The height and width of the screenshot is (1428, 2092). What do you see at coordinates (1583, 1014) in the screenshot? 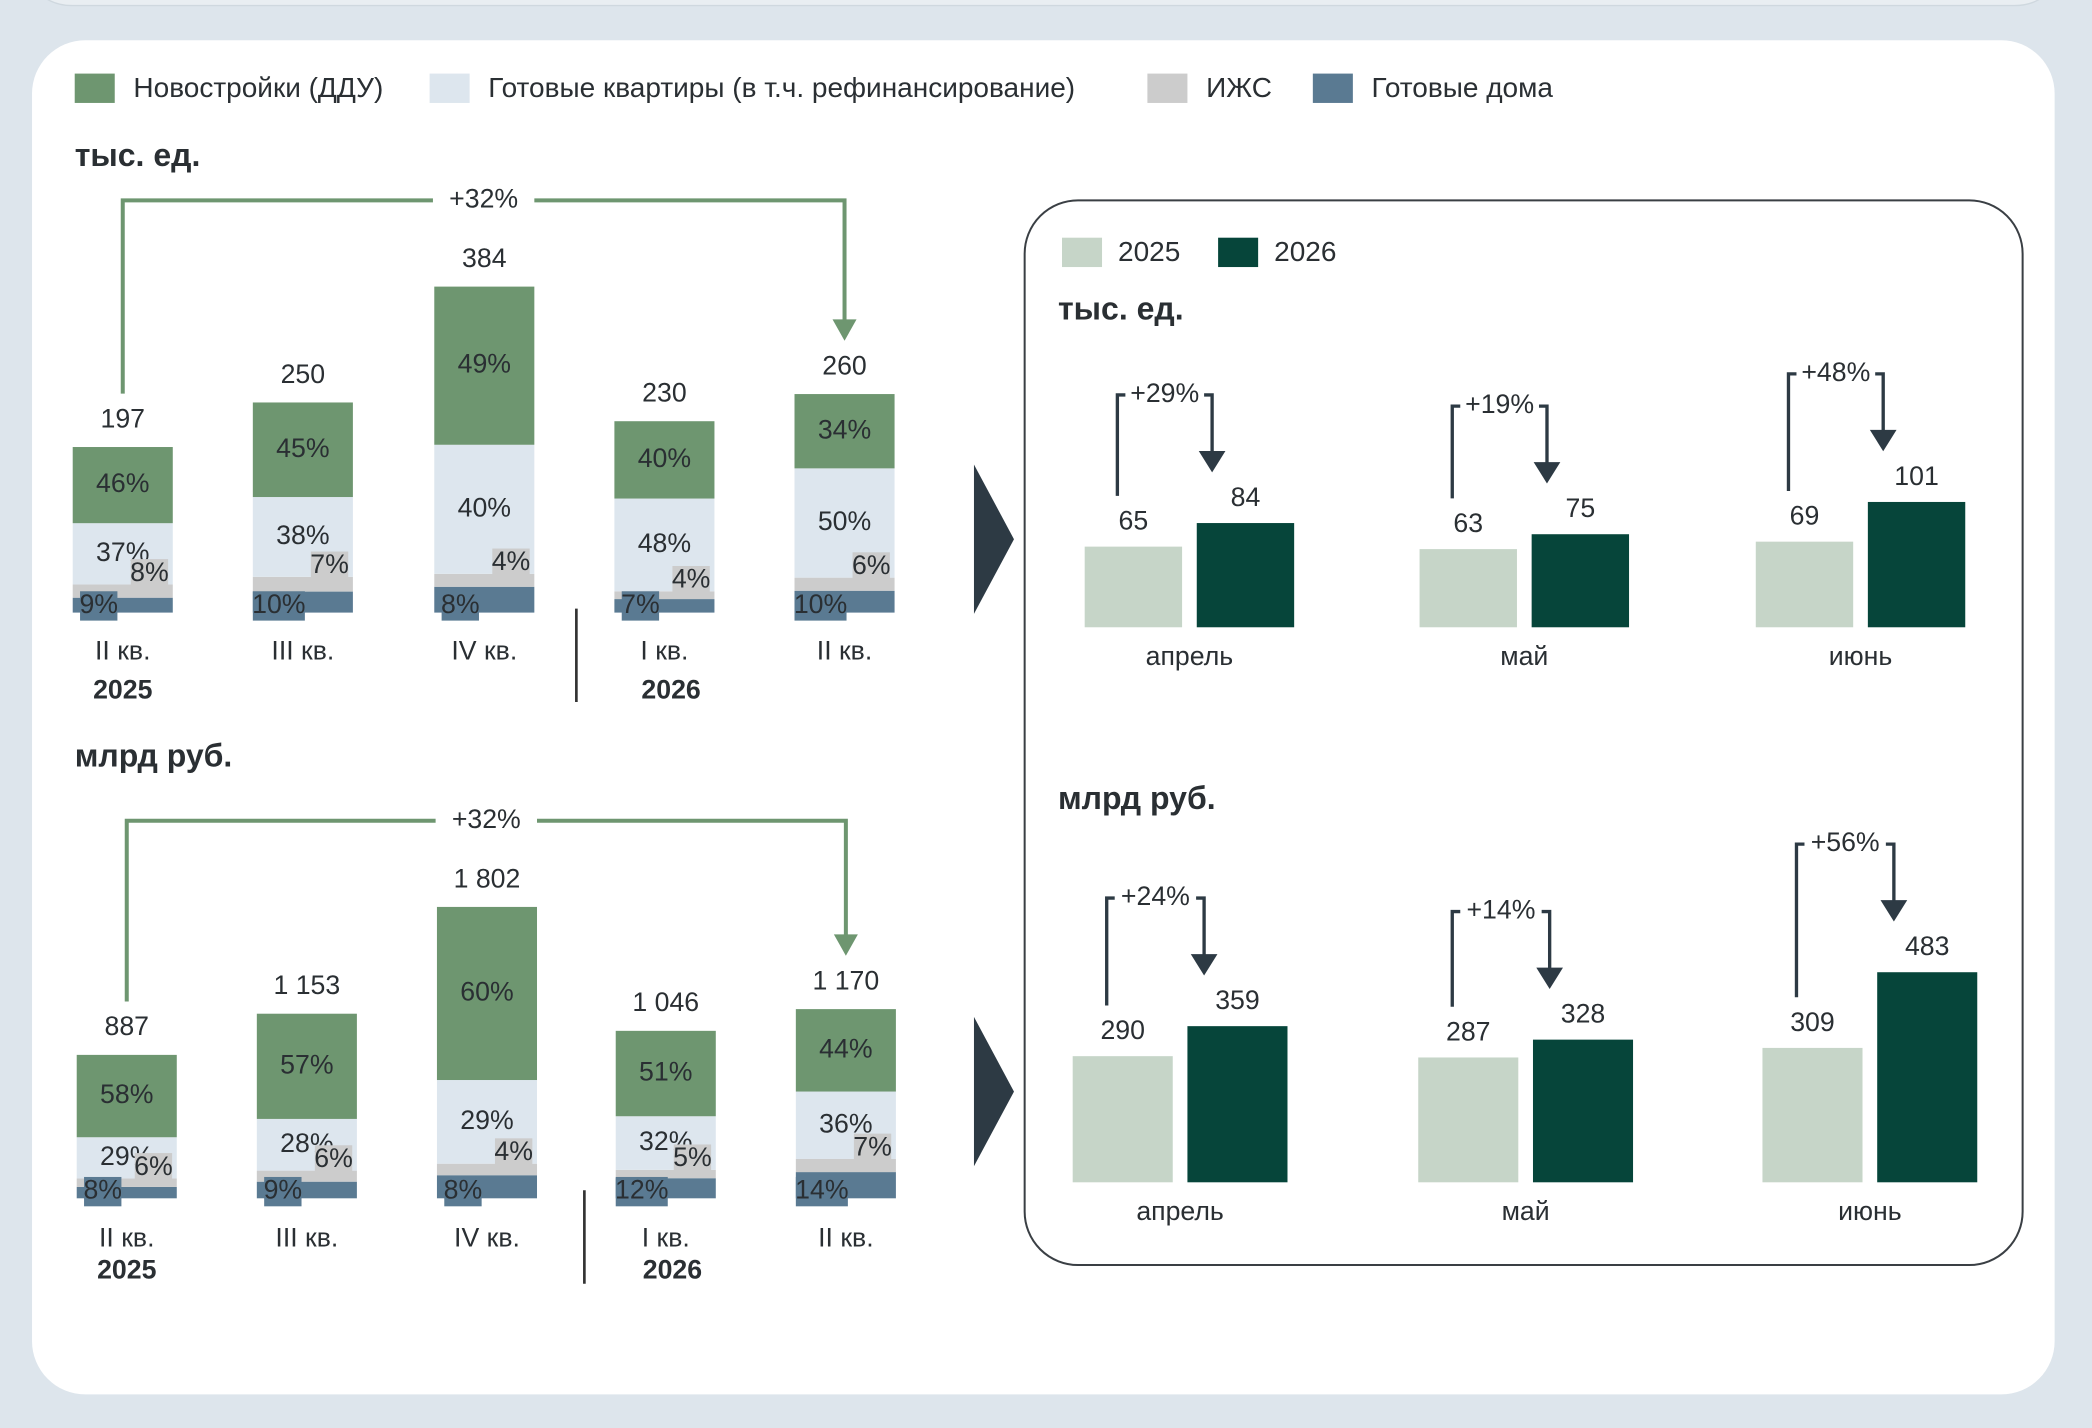
I see `value-label: 328` at bounding box center [1583, 1014].